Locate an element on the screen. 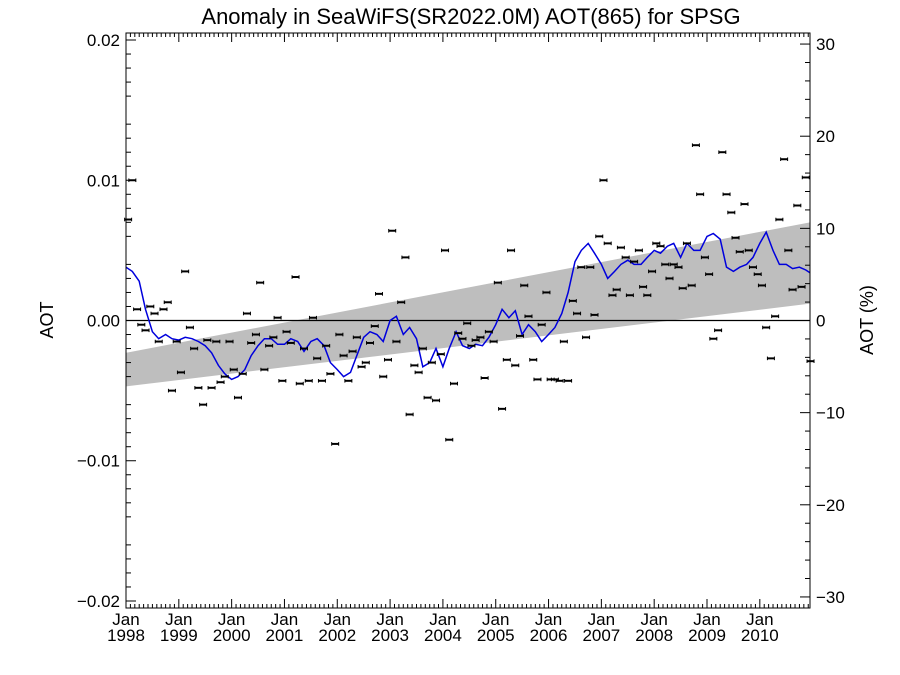 The height and width of the screenshot is (675, 900). y2-tick-label: 10 is located at coordinates (825, 228).